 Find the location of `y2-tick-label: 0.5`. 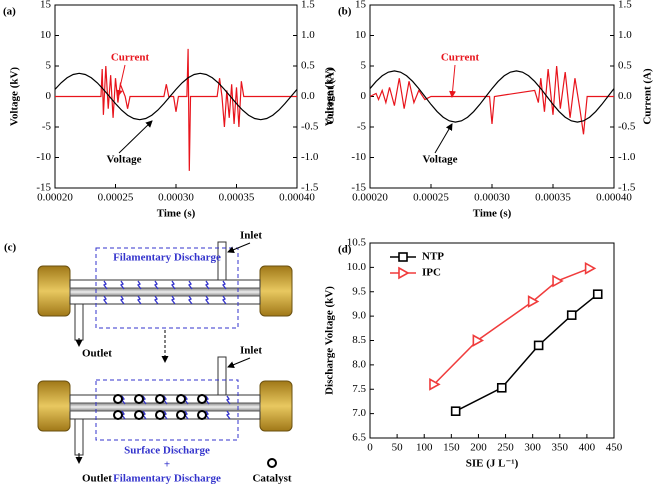

y2-tick-label: 0.5 is located at coordinates (625, 66).